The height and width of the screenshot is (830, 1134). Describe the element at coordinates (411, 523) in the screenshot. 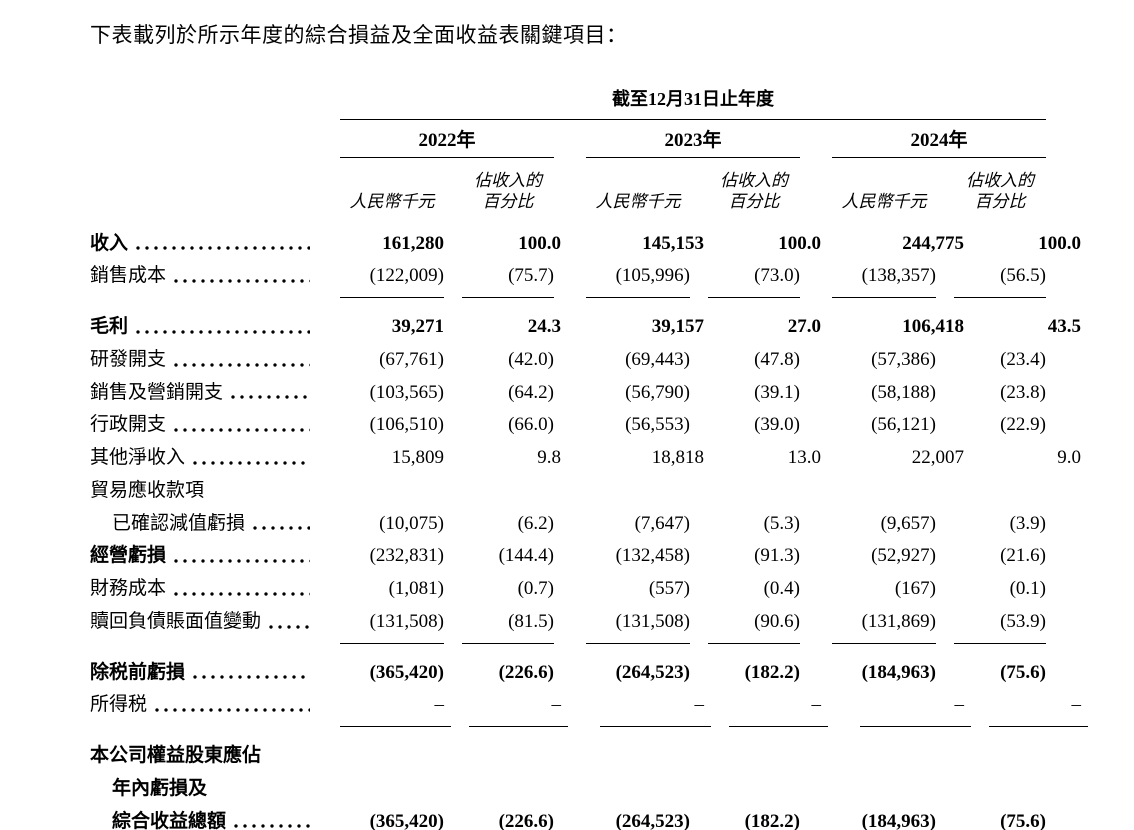

I see `value-cell: (10,075)` at that location.